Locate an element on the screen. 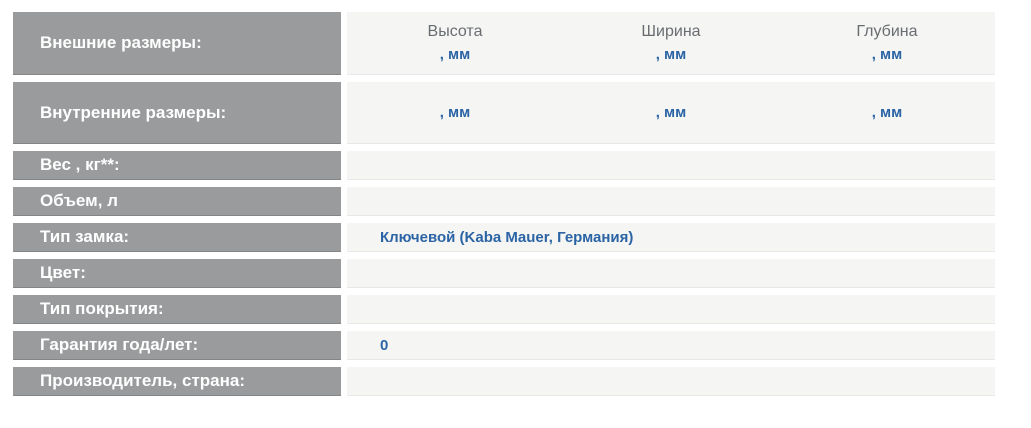 Image resolution: width=1031 pixels, height=428 pixels. dim-header-width: Ширина is located at coordinates (671, 31).